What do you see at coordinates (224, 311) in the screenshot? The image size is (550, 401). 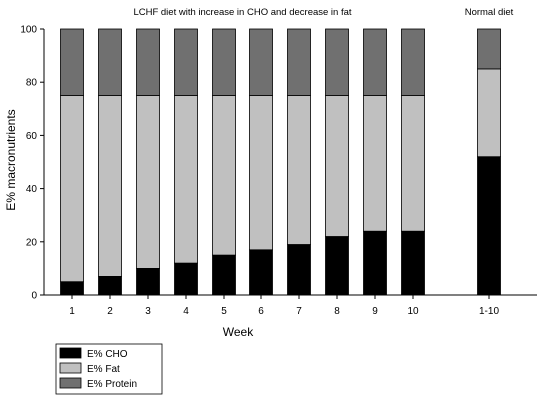 I see `x-tick-label-5: 5` at bounding box center [224, 311].